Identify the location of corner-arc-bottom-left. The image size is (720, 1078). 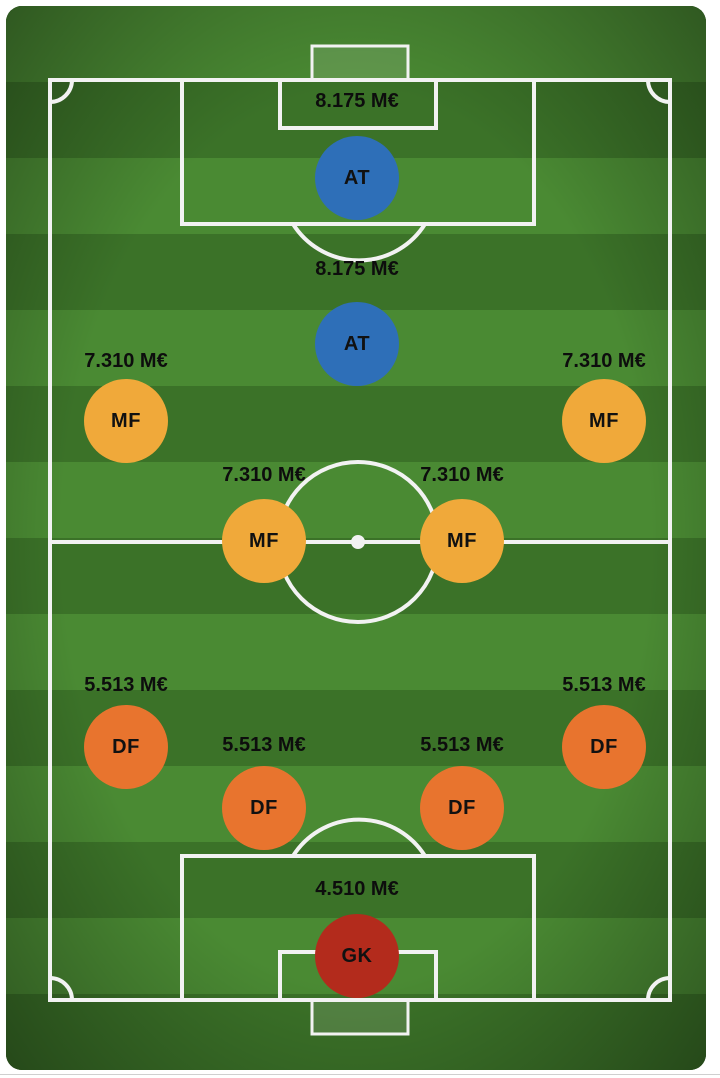
(61, 988).